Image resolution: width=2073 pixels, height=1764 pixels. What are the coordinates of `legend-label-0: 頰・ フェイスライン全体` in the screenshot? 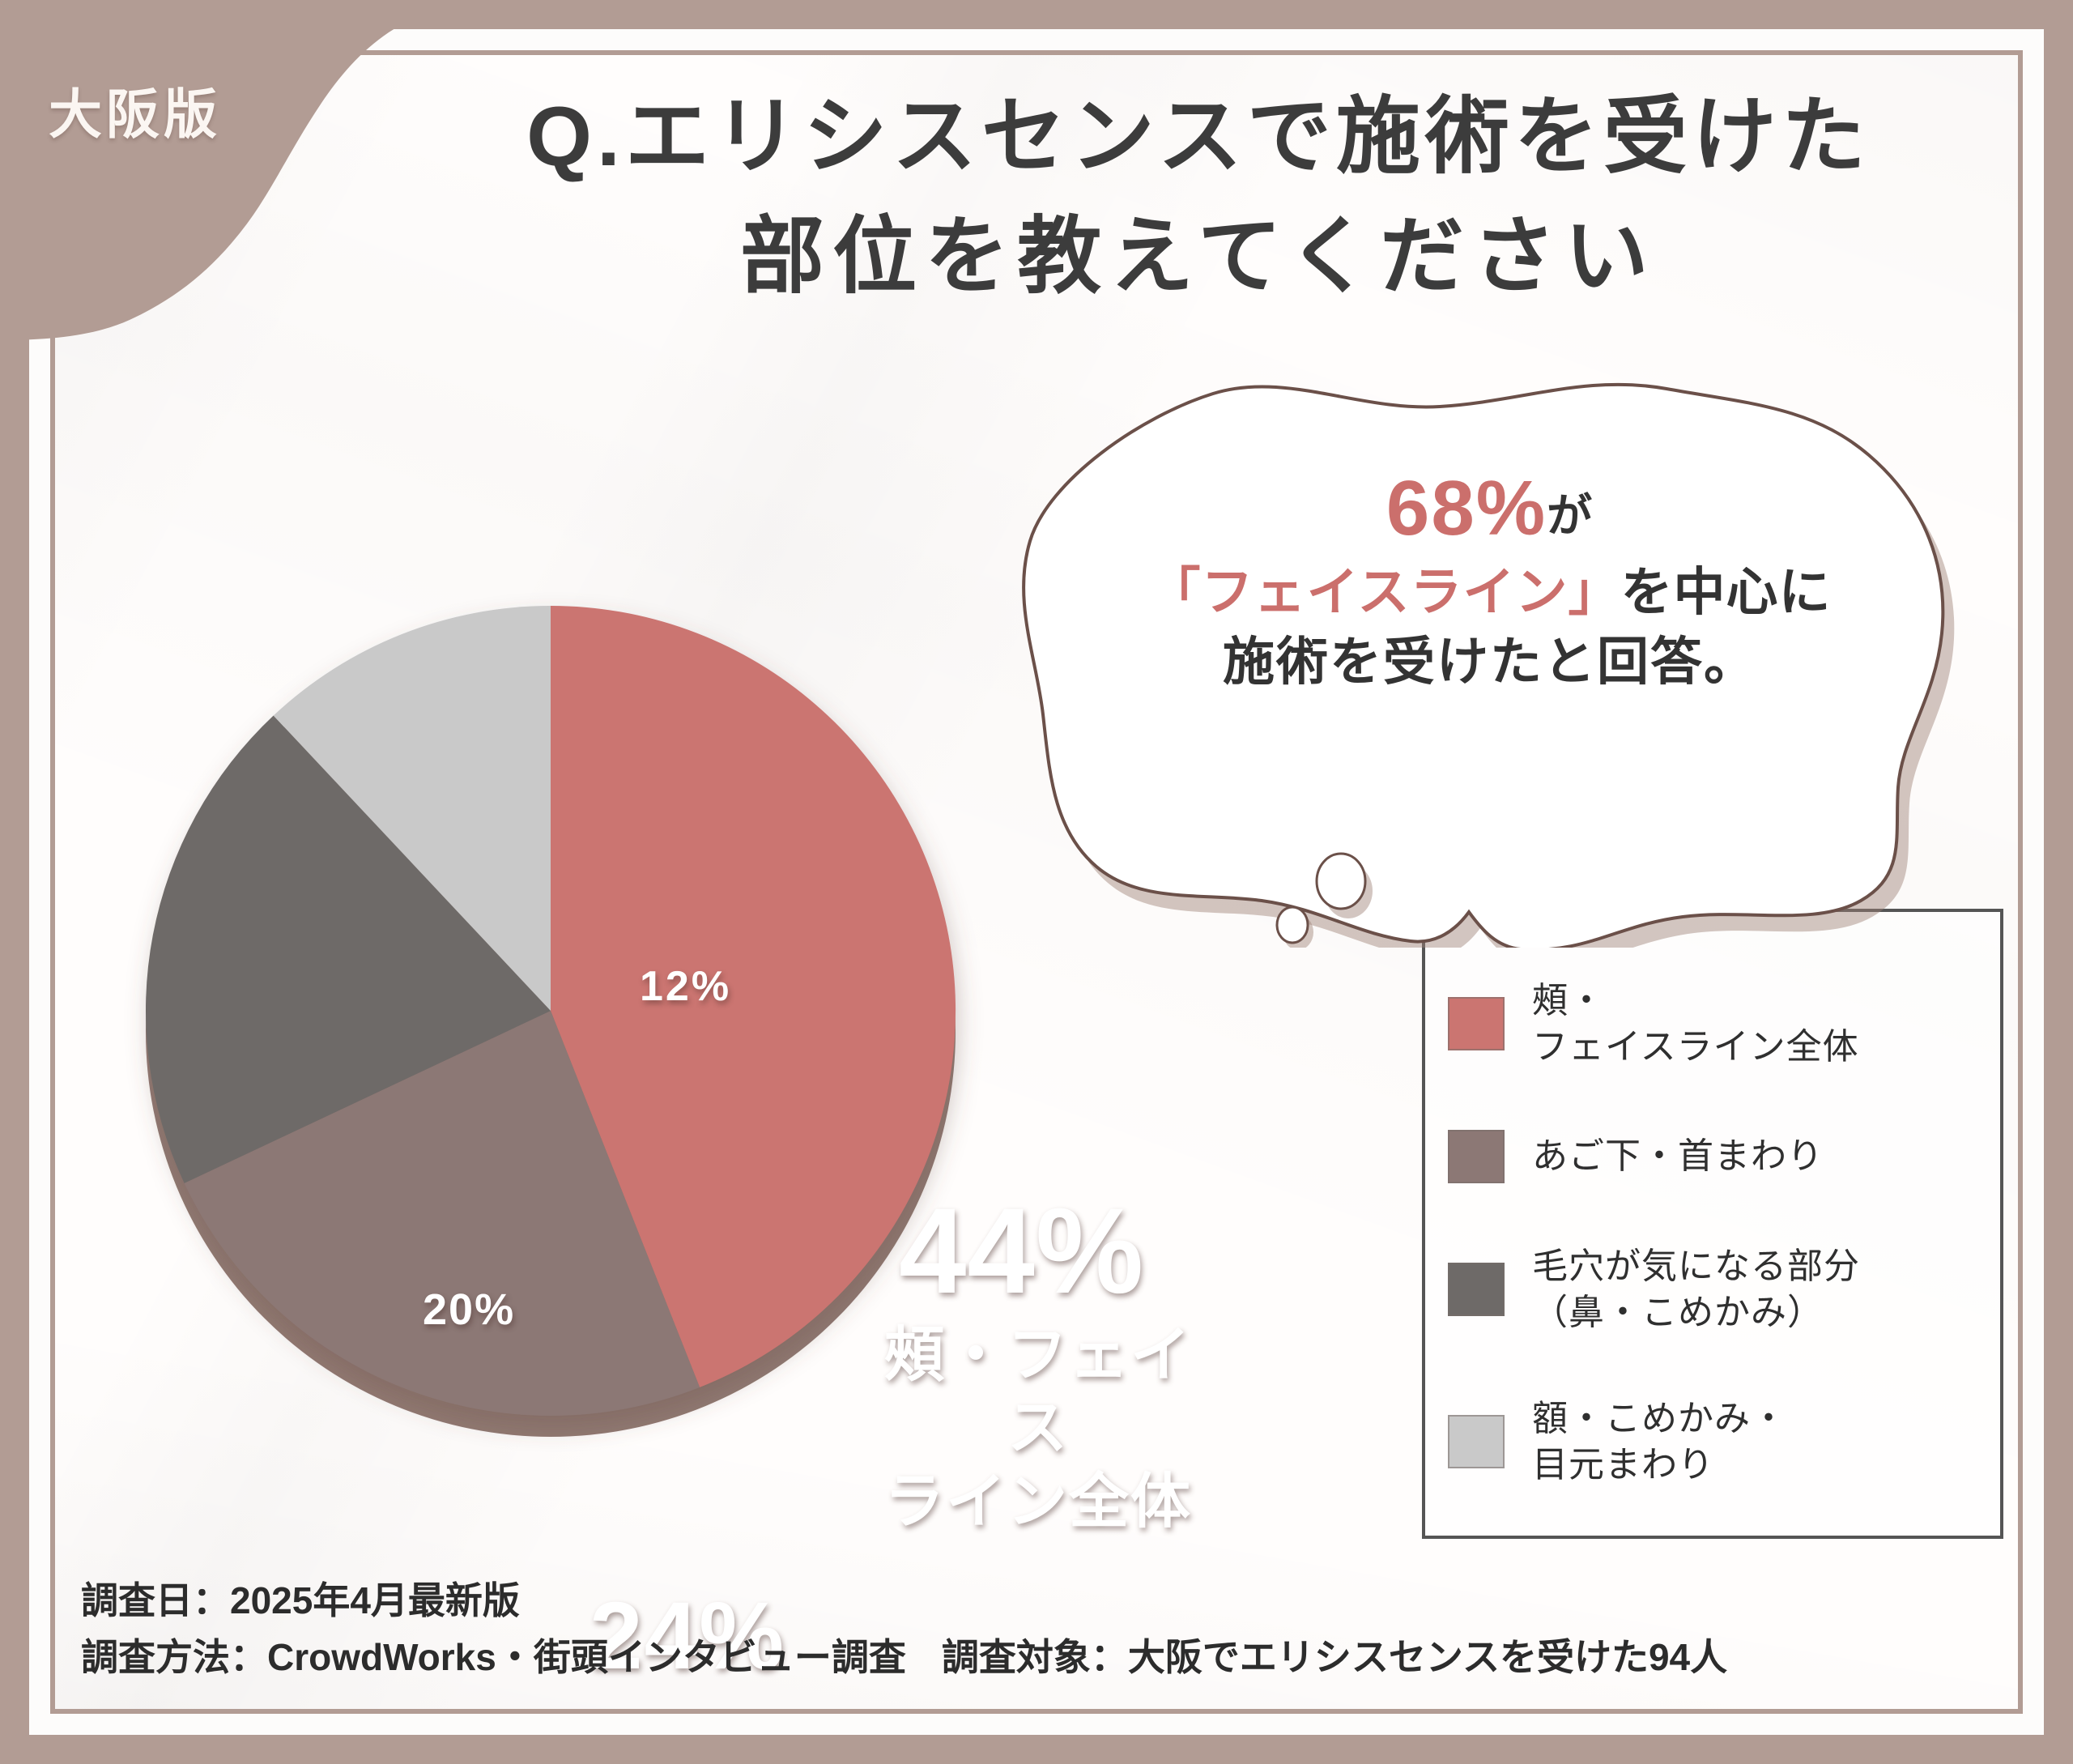 It's located at (1695, 1023).